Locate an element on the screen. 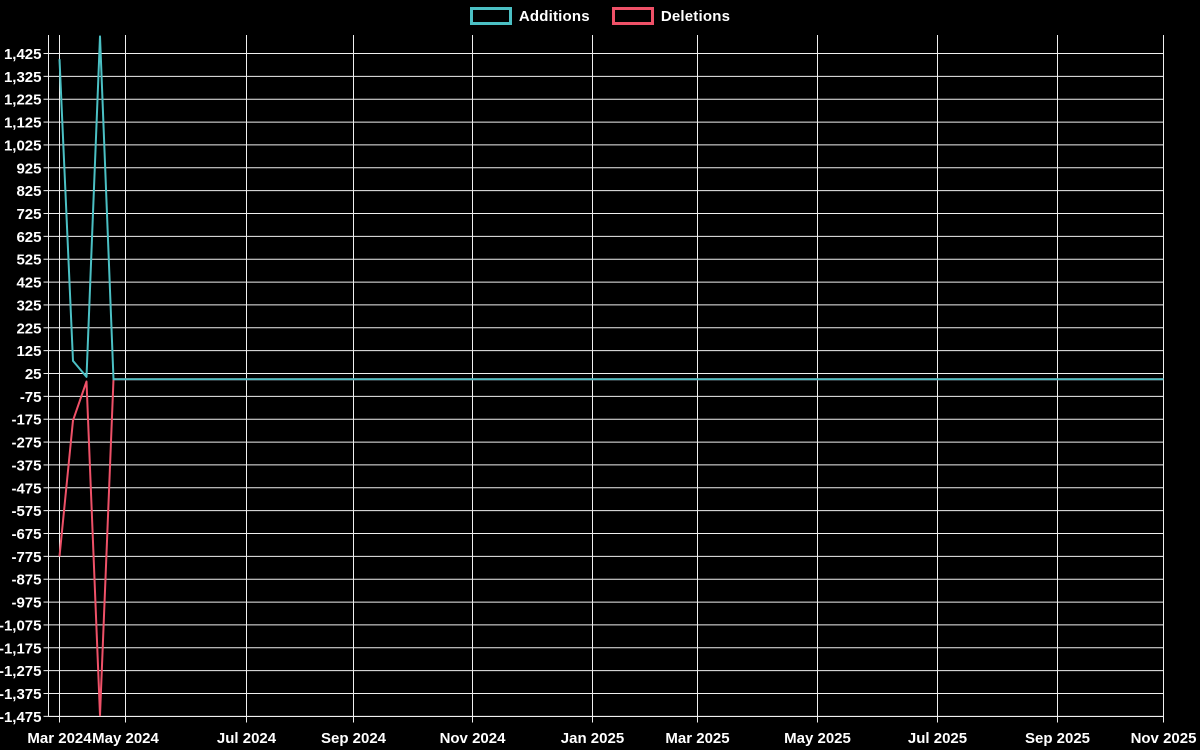  additions-swatch-icon is located at coordinates (490, 16).